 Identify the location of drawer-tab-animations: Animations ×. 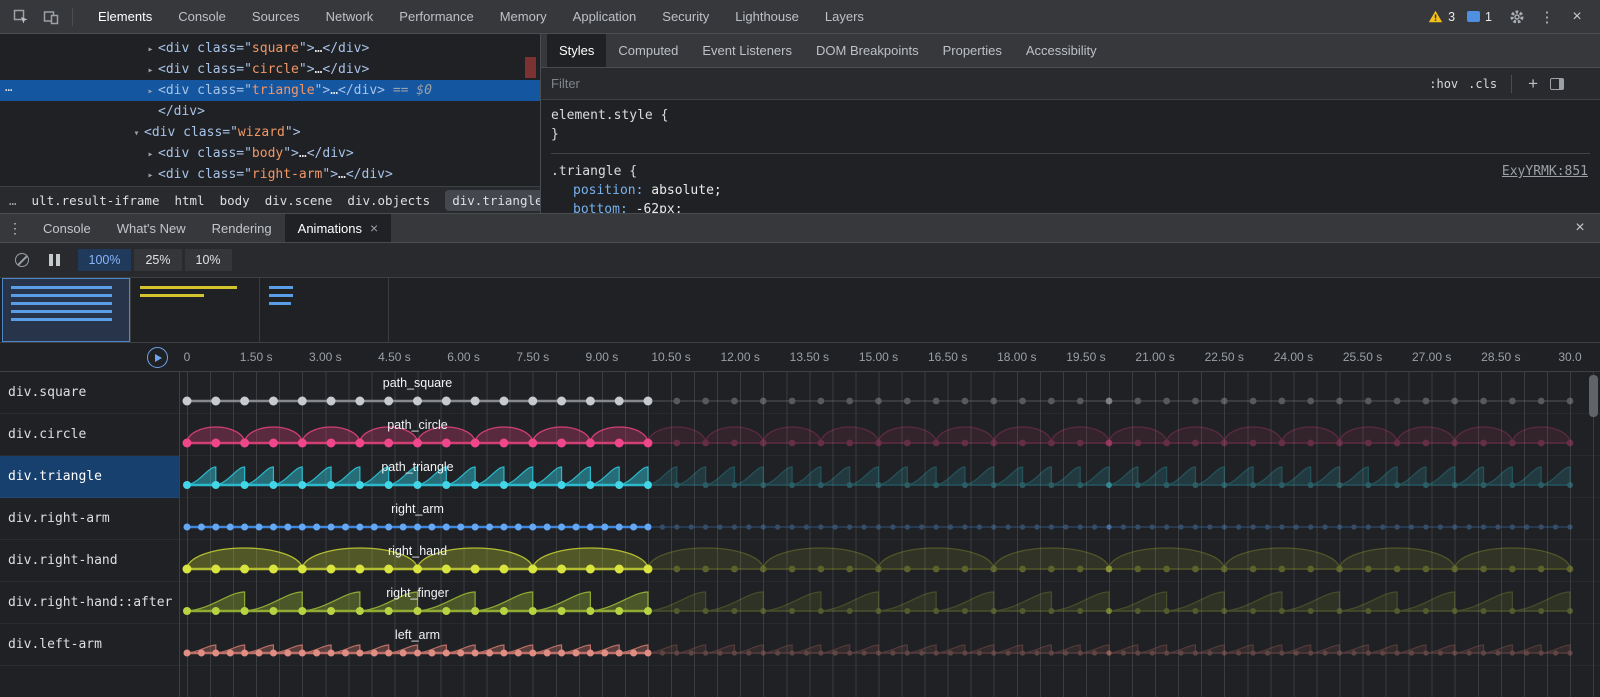
(338, 228).